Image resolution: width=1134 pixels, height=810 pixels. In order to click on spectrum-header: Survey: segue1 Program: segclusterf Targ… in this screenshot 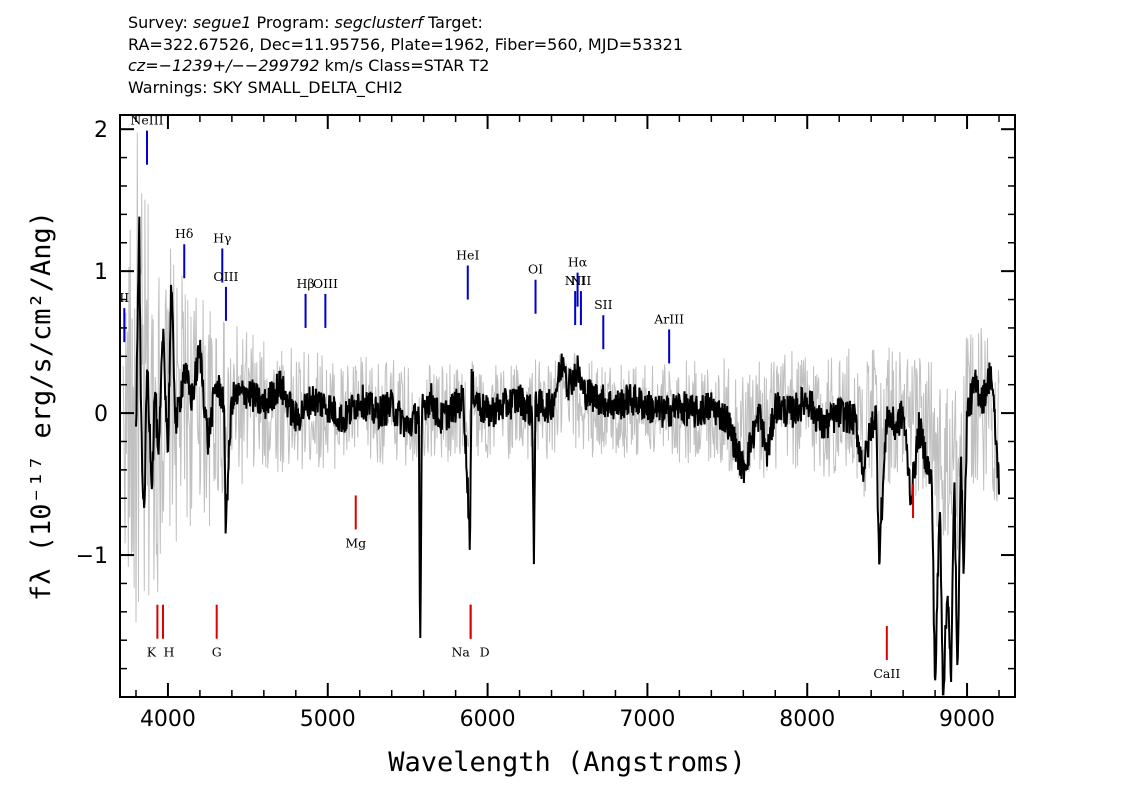, I will do `click(405, 55)`.